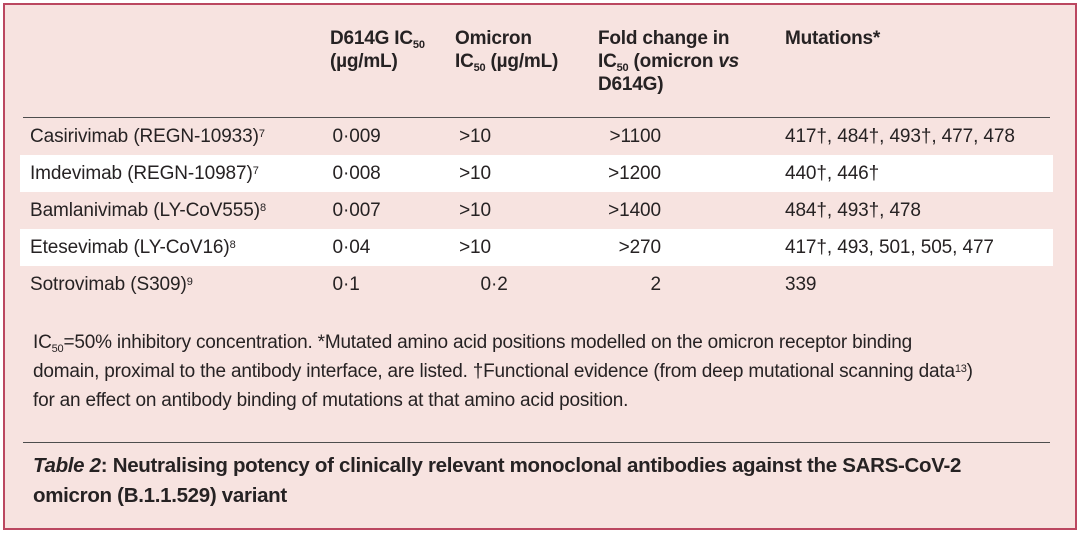 This screenshot has height=533, width=1080. What do you see at coordinates (356, 210) in the screenshot?
I see `numeric-value: 0·007` at bounding box center [356, 210].